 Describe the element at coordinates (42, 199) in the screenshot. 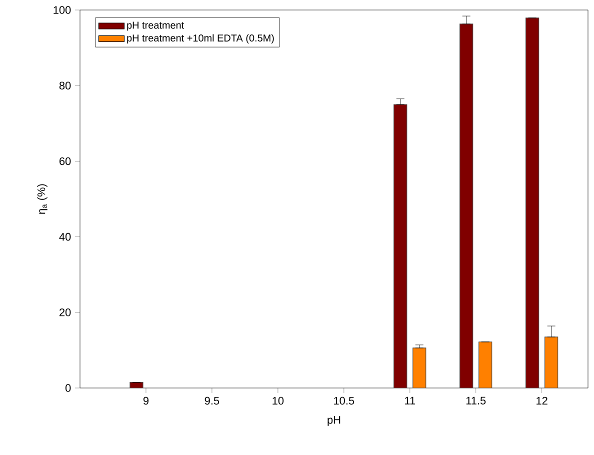

I see `y-axis-title: η$_{a}$ (%)` at that location.